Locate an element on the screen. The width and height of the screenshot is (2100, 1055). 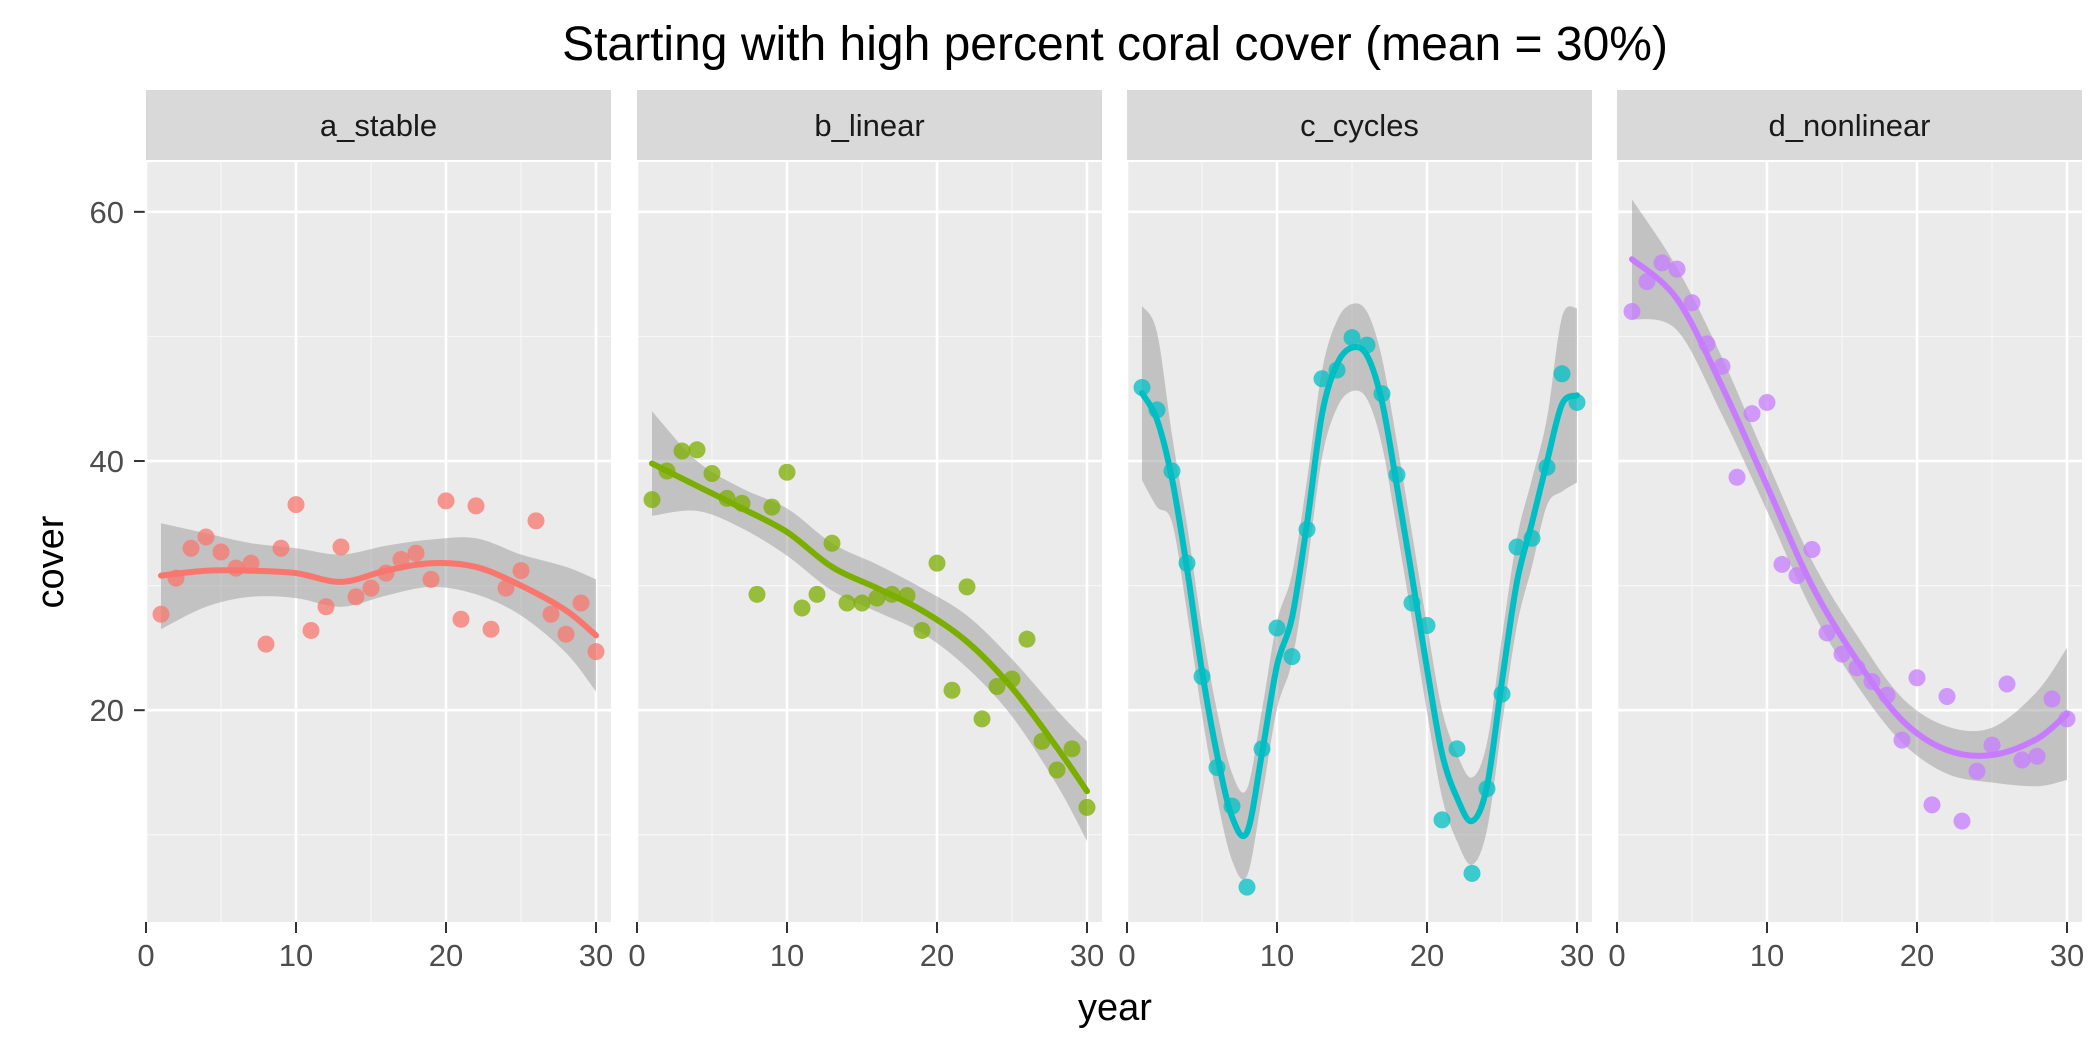
y-tick-label: 60 is located at coordinates (107, 212).